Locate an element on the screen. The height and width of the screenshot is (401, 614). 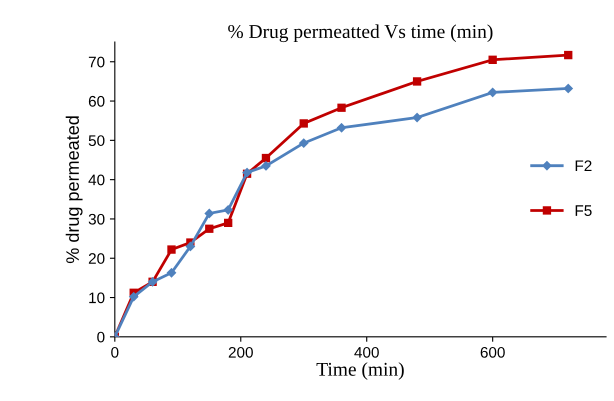
chart-title: % Drug permeatted Vs time (min) is located at coordinates (360, 33).